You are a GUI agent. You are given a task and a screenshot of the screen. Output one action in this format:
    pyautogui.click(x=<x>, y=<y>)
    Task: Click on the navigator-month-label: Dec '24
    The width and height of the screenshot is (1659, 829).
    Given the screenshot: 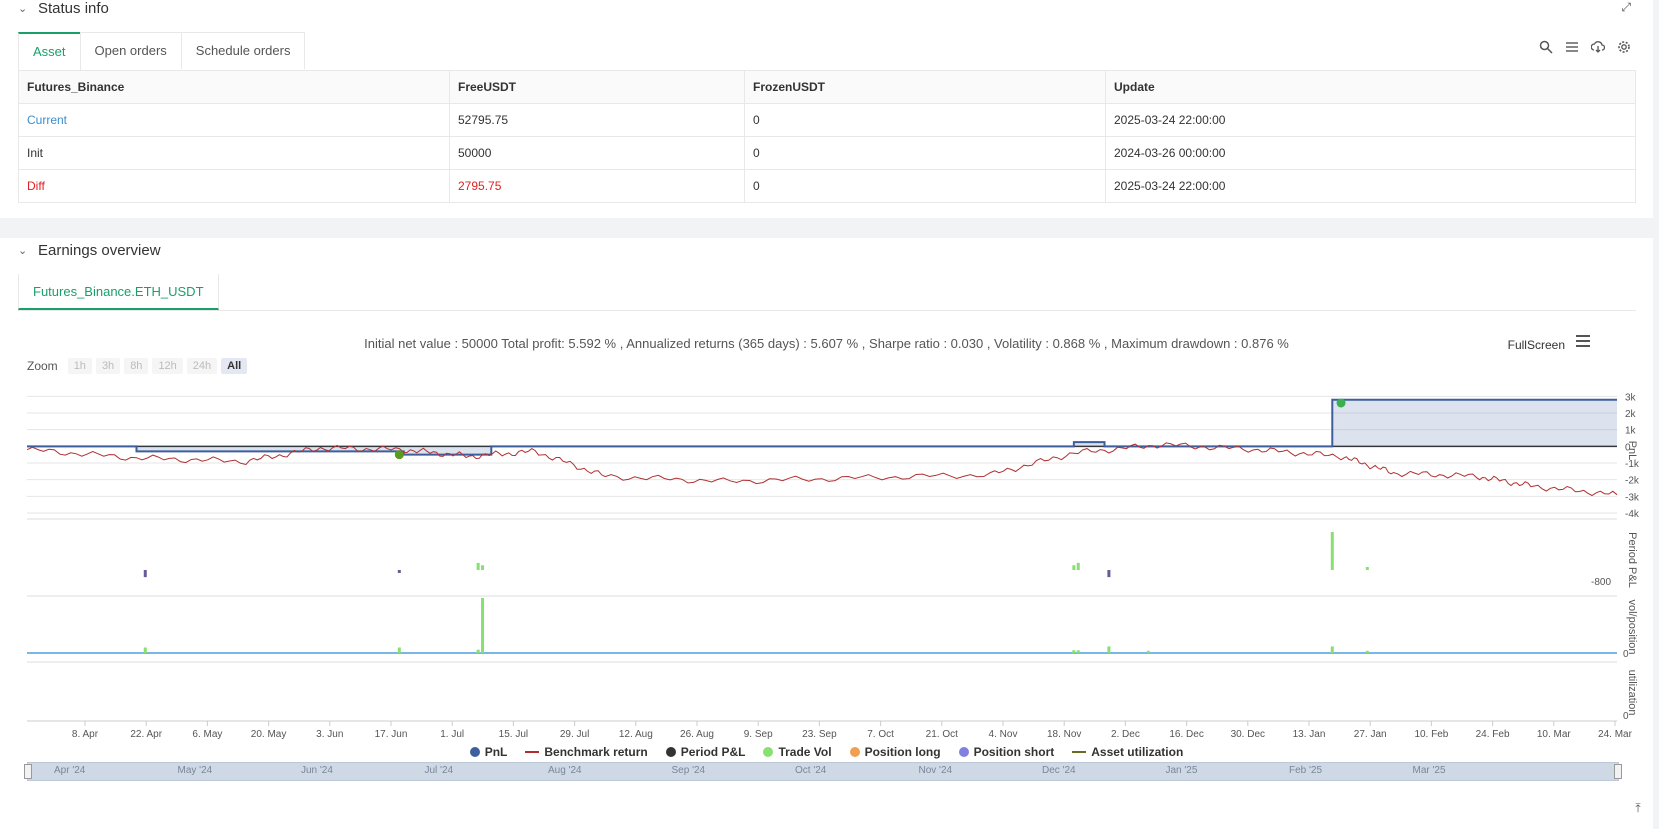 What is the action you would take?
    pyautogui.click(x=1059, y=770)
    